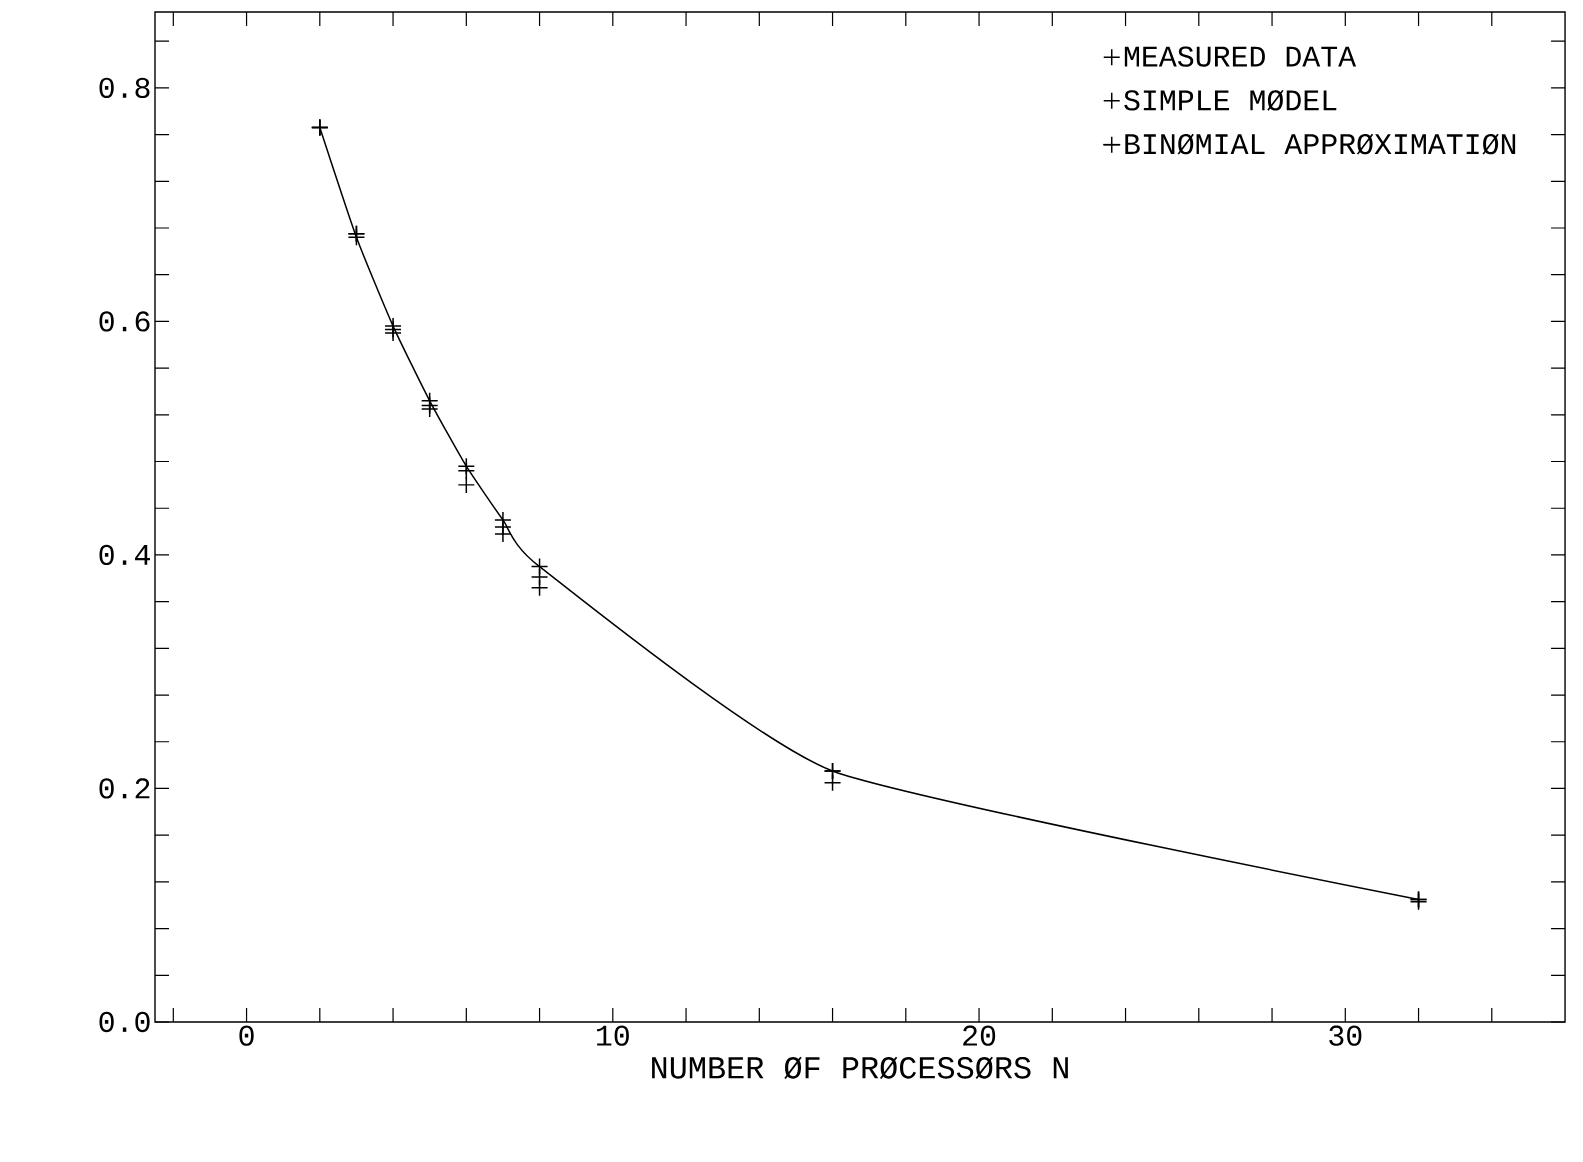  Describe the element at coordinates (1230, 100) in the screenshot. I see `legend-label: SIMPLE MØDEL` at that location.